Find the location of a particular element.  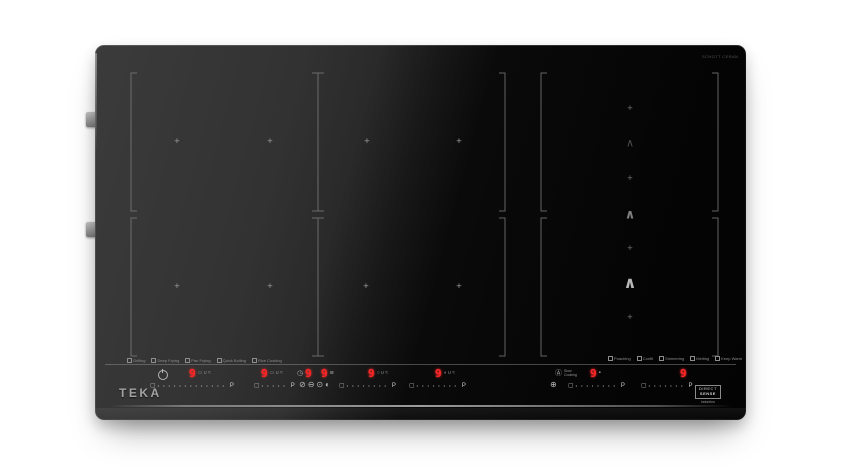

zone1-mode-icons: ▭∪≈ is located at coordinates (204, 372).